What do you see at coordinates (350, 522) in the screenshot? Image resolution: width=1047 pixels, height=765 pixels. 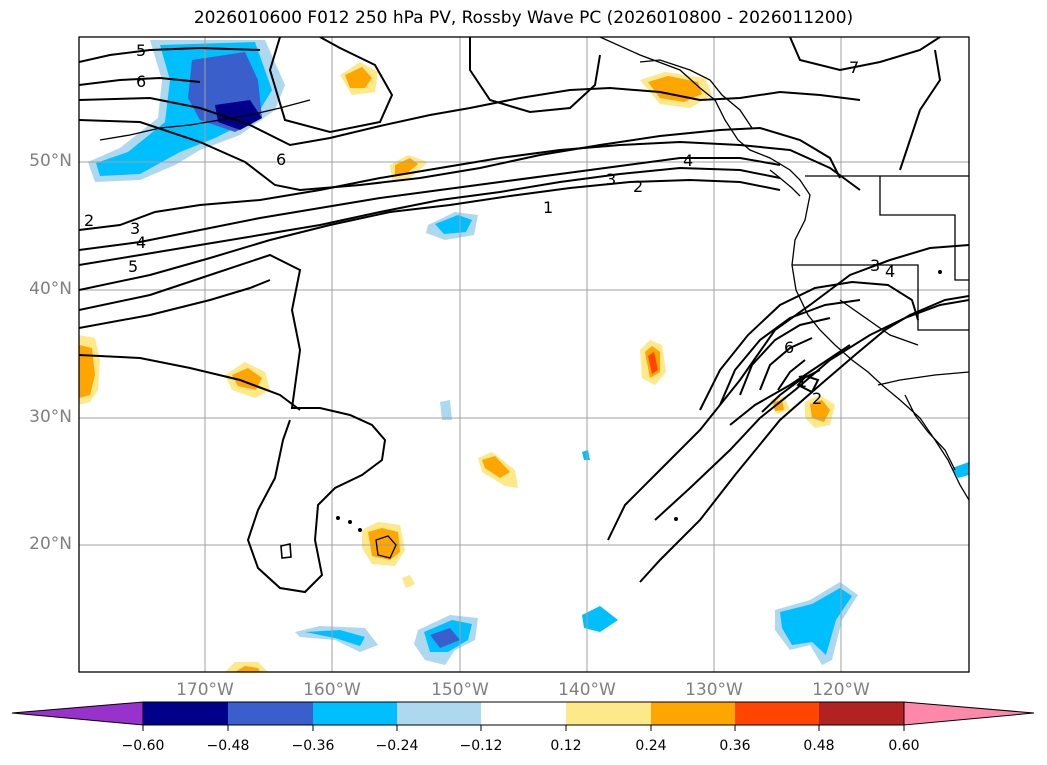 I see `hawaii-oahu` at bounding box center [350, 522].